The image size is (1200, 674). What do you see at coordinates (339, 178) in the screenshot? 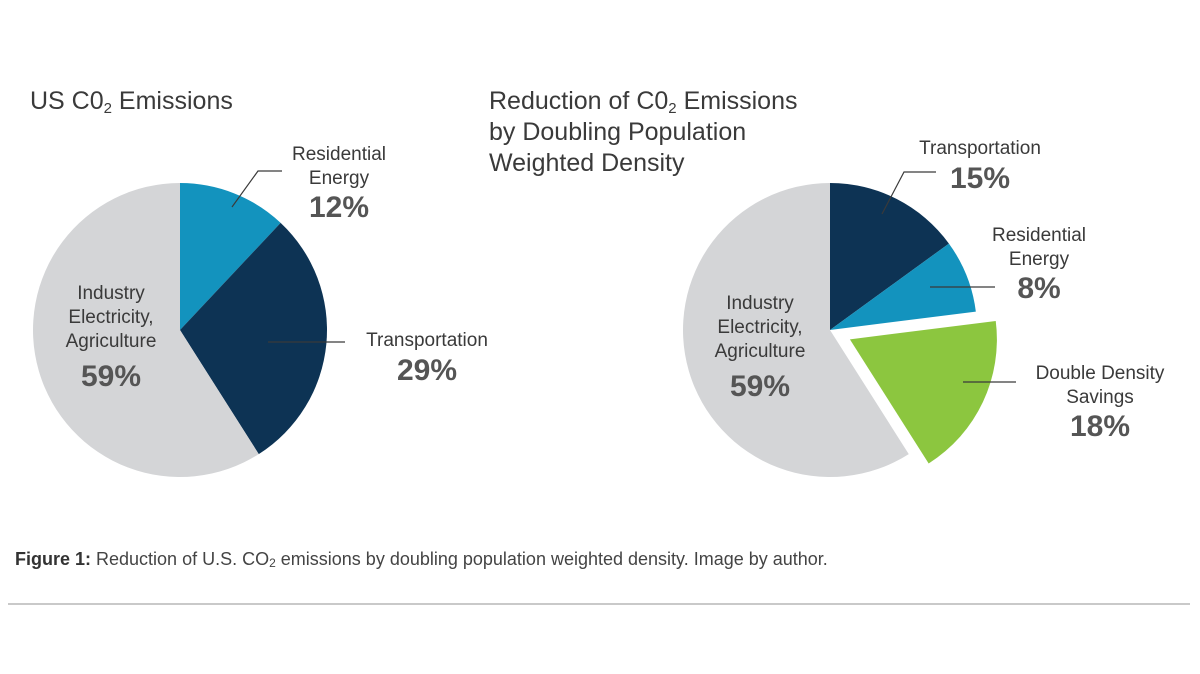
I see `slice-label-chart1-1: Energy` at bounding box center [339, 178].